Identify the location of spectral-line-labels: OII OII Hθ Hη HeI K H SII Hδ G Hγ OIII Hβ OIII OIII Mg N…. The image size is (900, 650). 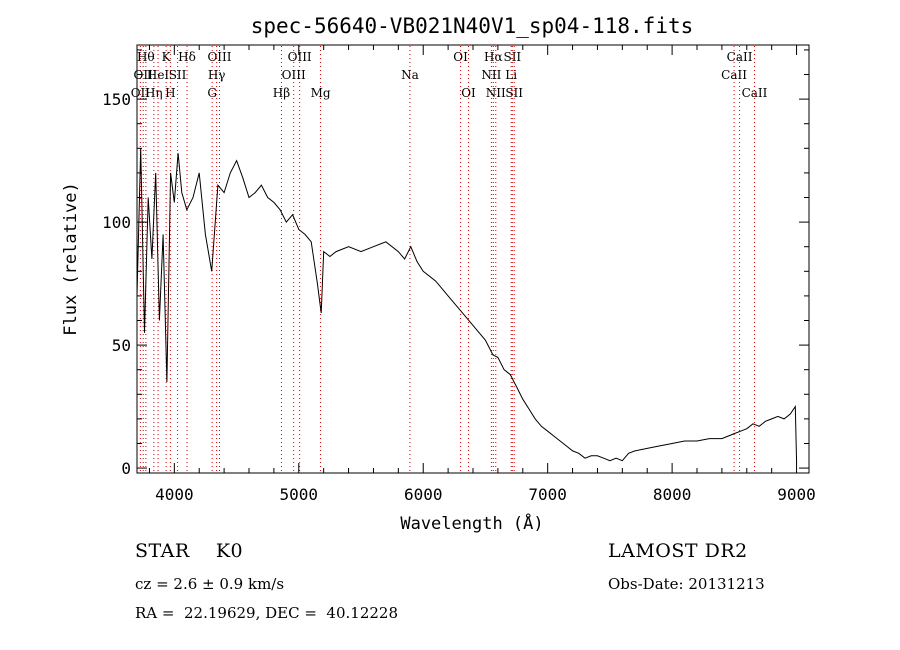
(449, 75).